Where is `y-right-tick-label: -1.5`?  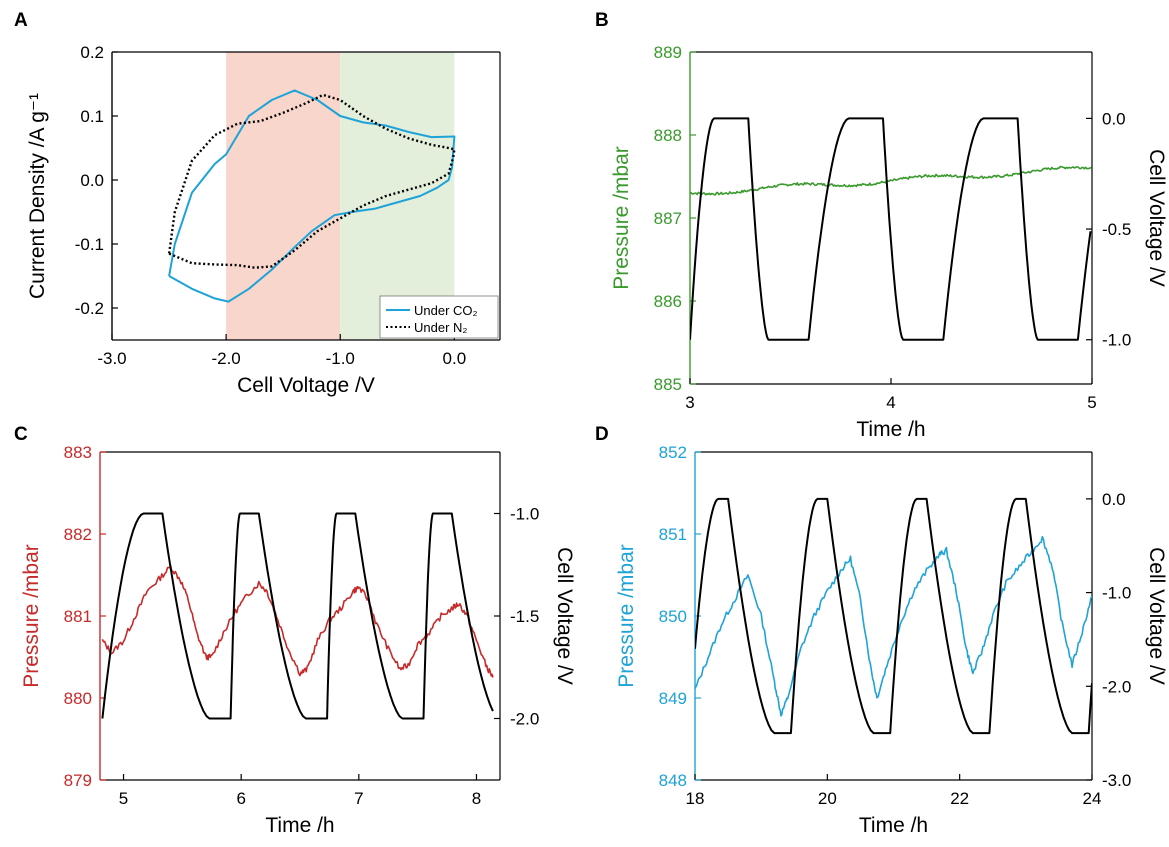 y-right-tick-label: -1.5 is located at coordinates (524, 616).